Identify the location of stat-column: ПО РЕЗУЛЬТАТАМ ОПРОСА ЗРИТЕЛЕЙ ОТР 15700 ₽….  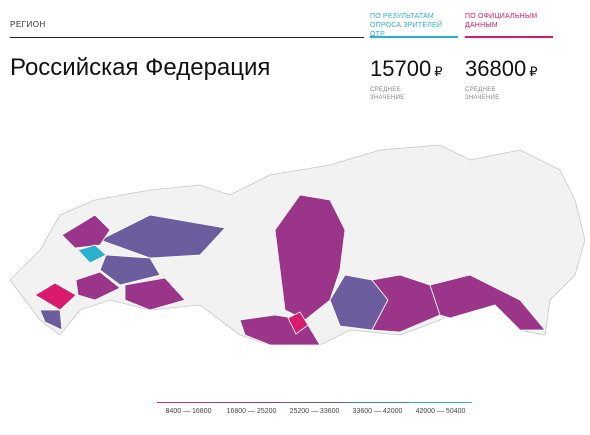
(414, 57).